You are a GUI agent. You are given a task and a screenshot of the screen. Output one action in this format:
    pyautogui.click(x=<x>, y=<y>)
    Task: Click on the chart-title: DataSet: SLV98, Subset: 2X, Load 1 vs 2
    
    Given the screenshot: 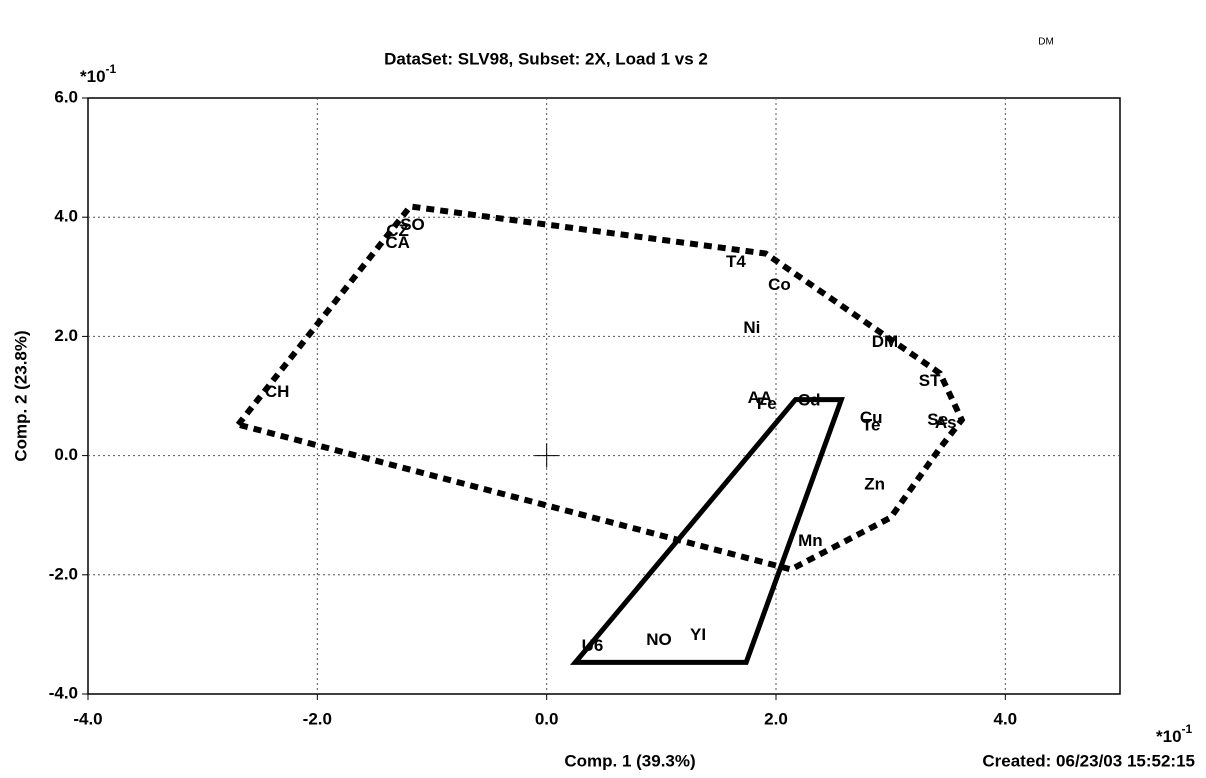 What is the action you would take?
    pyautogui.click(x=546, y=58)
    